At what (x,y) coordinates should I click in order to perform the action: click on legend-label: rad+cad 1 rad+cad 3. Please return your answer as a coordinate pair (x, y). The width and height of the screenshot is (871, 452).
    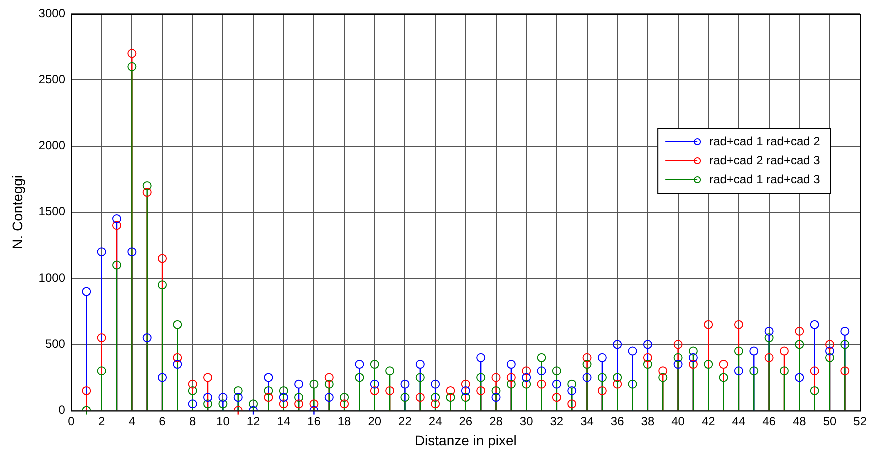
    Looking at the image, I should click on (765, 179).